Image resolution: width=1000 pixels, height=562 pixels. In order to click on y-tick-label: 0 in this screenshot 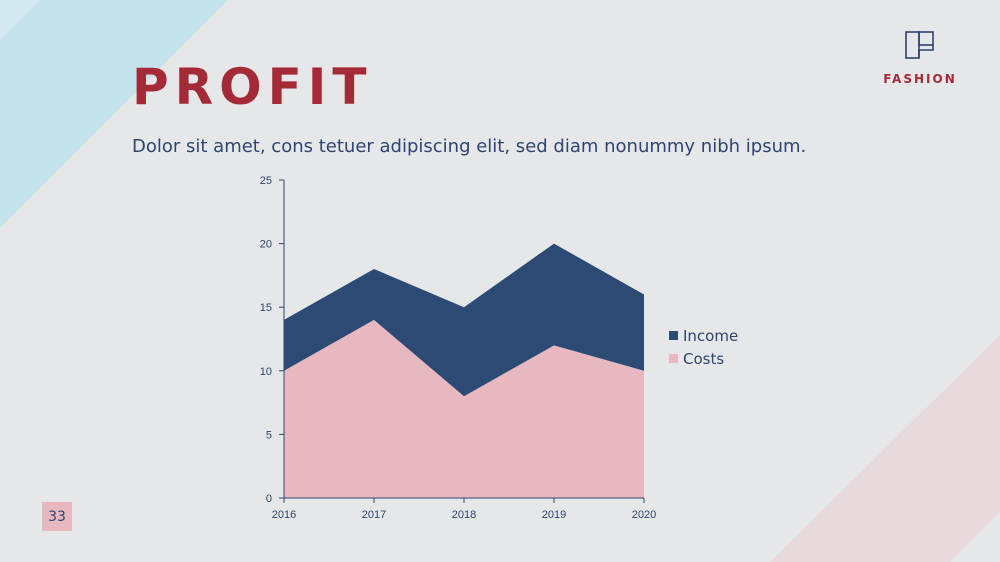, I will do `click(269, 499)`.